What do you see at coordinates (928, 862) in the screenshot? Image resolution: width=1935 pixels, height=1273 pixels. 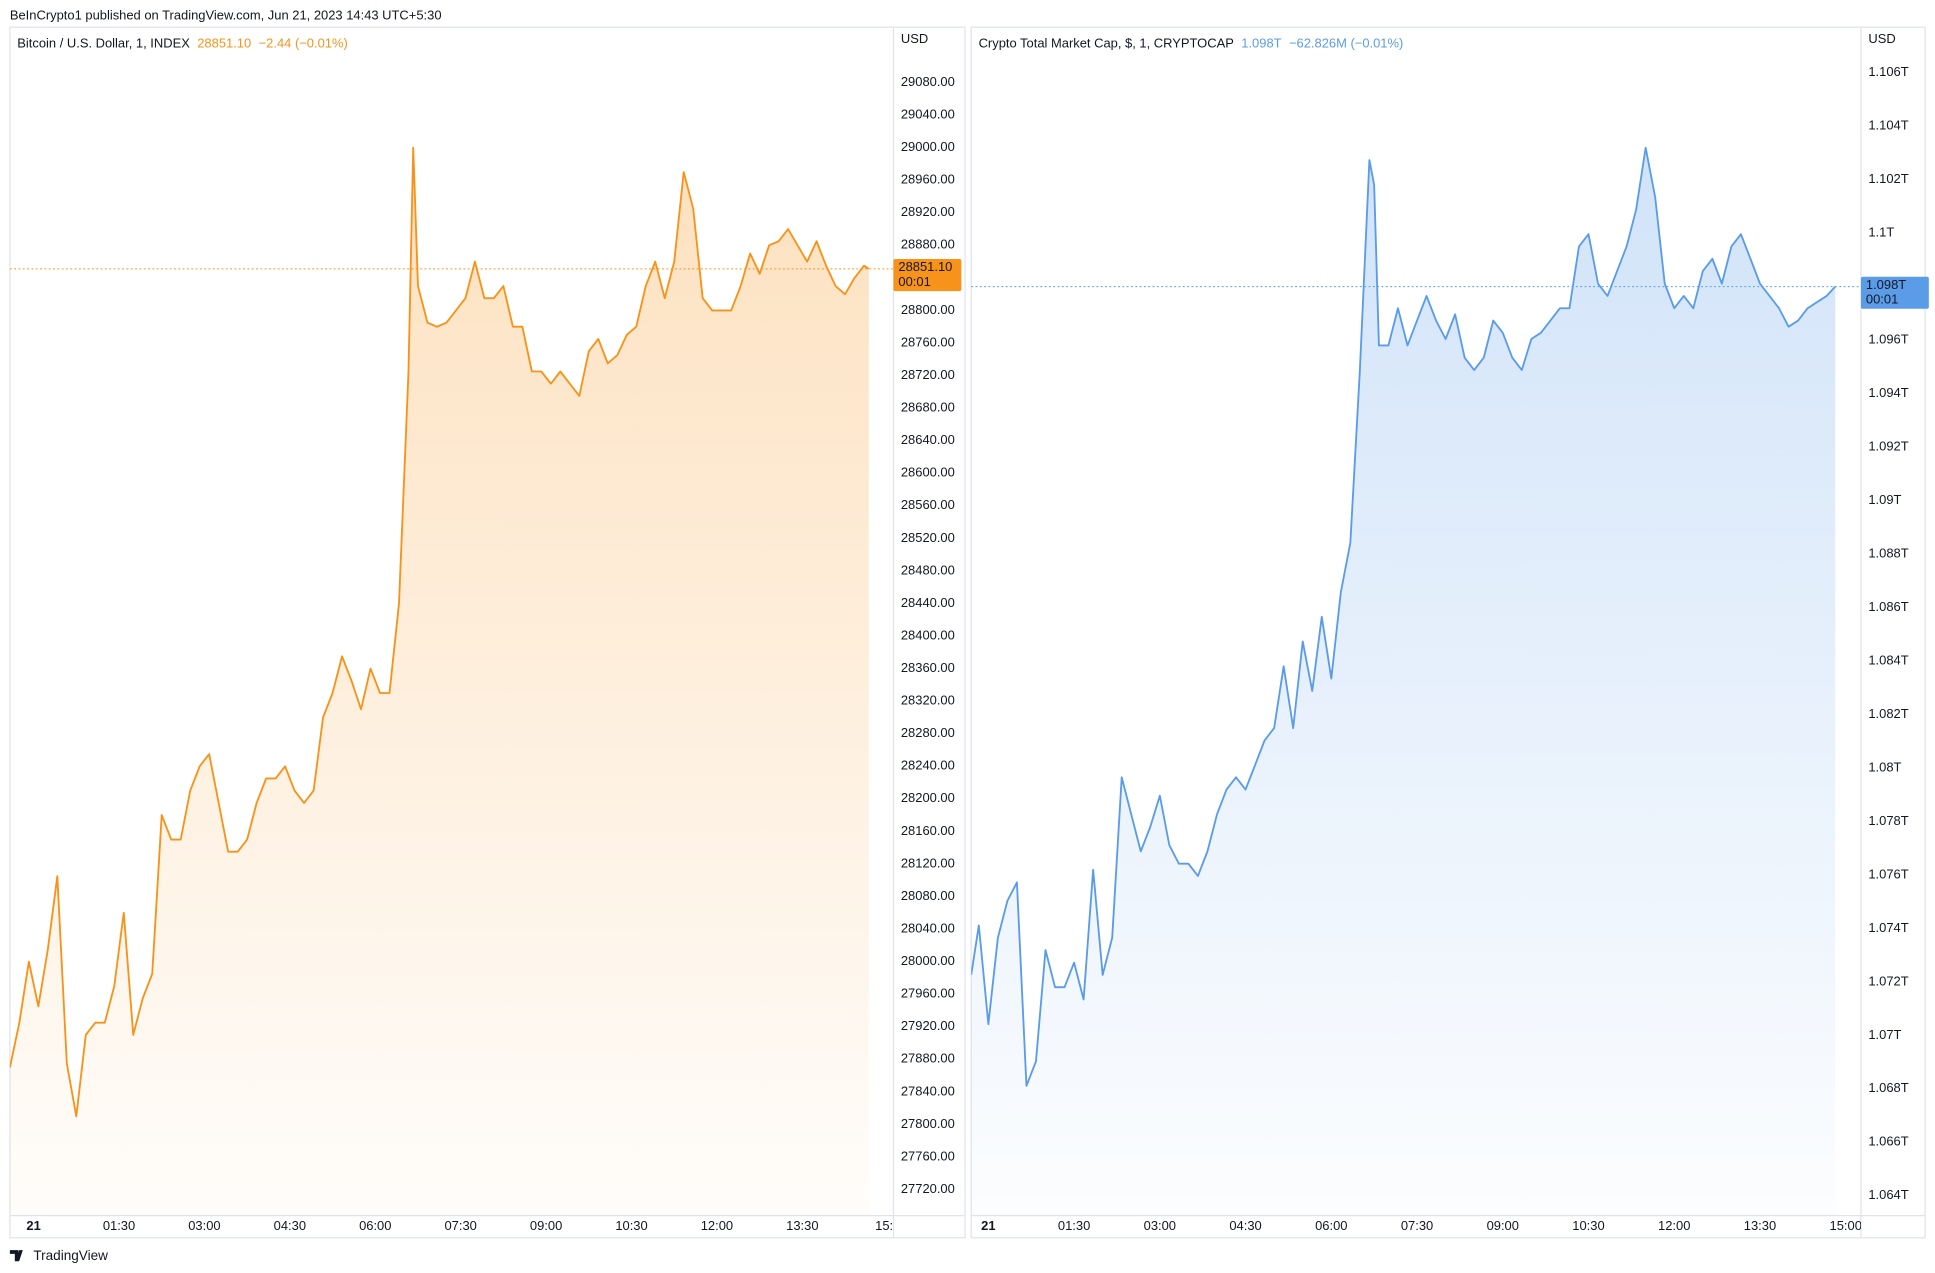 I see `y-tick-label: 28120.00` at bounding box center [928, 862].